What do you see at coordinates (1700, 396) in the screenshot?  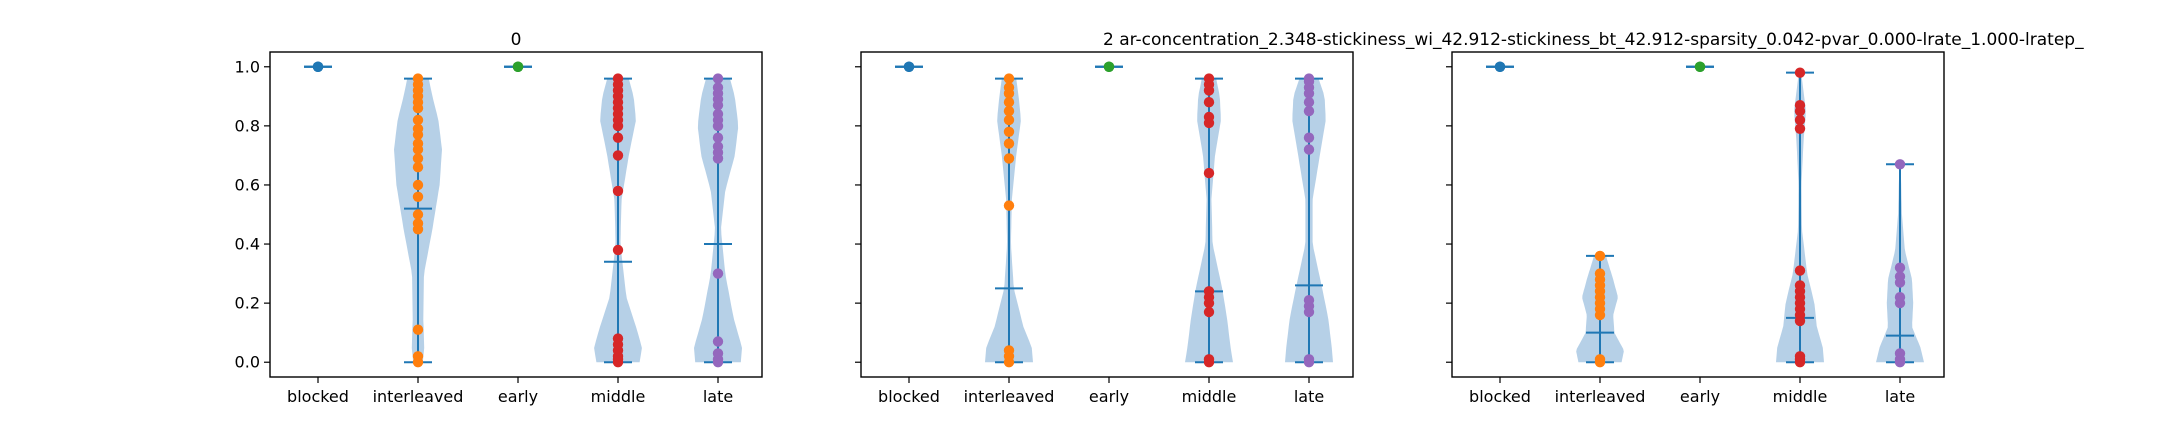 I see `panel-3-xtick-label-early: early` at bounding box center [1700, 396].